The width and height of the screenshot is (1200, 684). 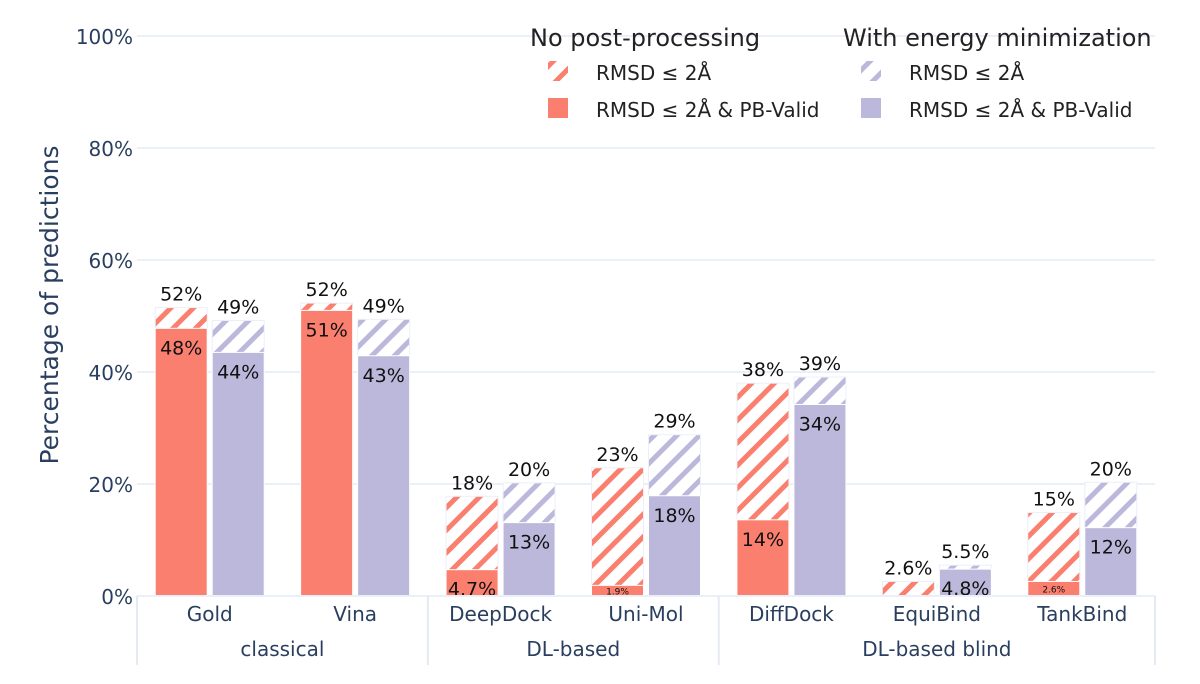 I want to click on label-pb-valid-deepdock-energy-min: 13%, so click(x=529, y=543).